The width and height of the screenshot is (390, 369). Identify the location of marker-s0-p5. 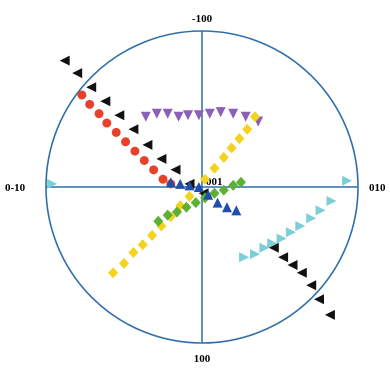
(126, 142).